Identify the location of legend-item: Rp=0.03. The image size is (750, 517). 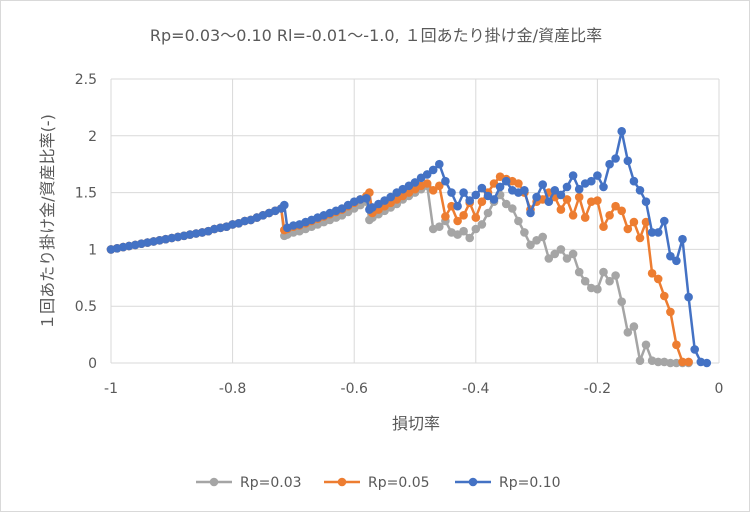
(249, 483).